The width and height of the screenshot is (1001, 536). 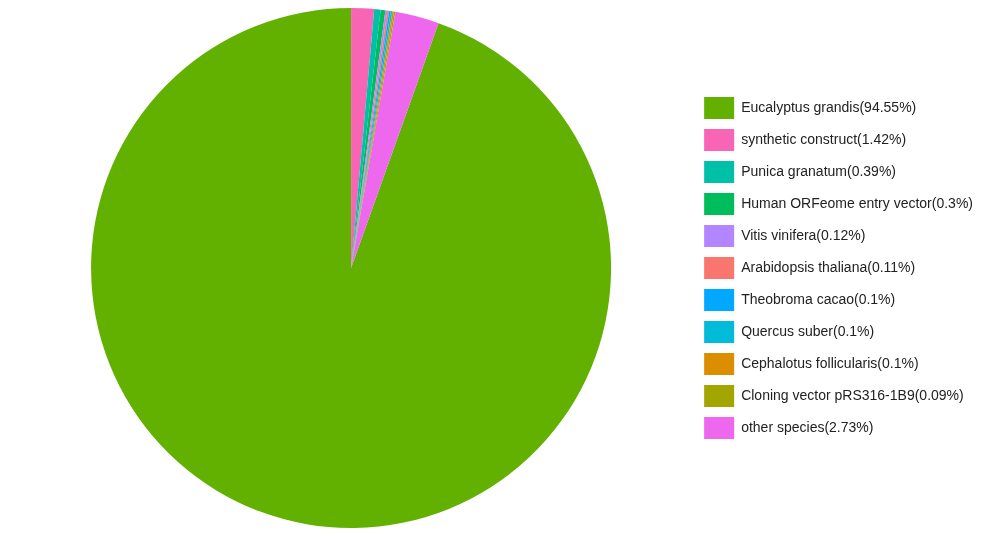 I want to click on legend-label: Theobroma cacao(0.1%), so click(x=818, y=298).